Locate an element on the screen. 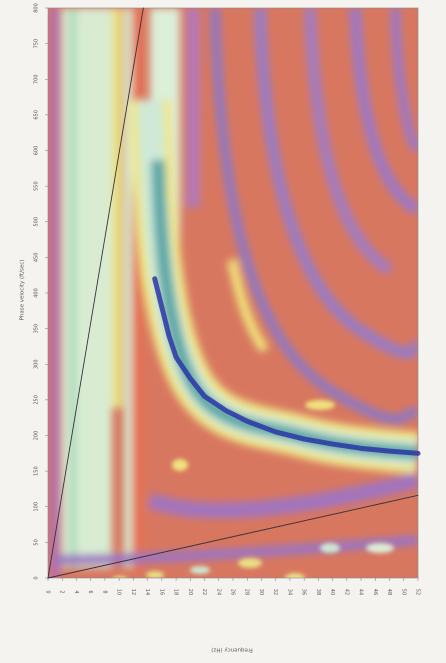 Image resolution: width=446 pixels, height=663 pixels. x-tick-label: 26 is located at coordinates (233, 592).